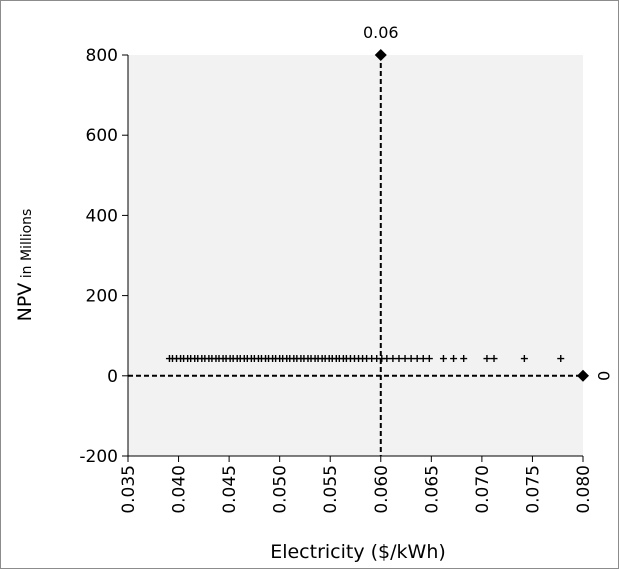 This screenshot has width=619, height=573. I want to click on x-tick-label: 0.050, so click(281, 489).